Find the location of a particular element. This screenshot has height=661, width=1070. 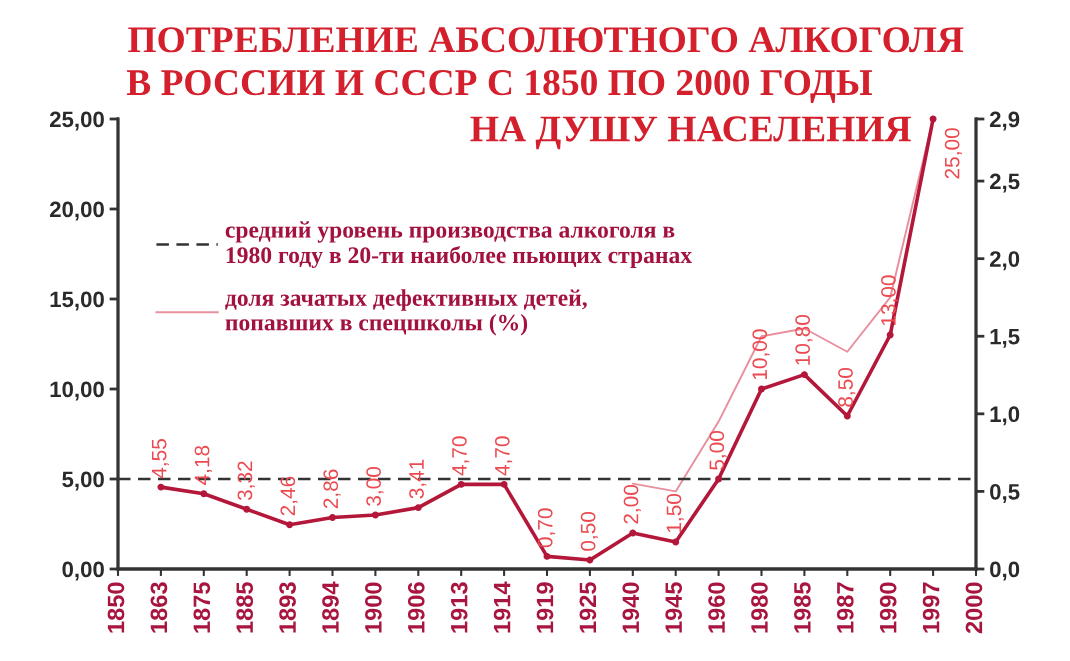

data-label: 3,00 is located at coordinates (375, 486).